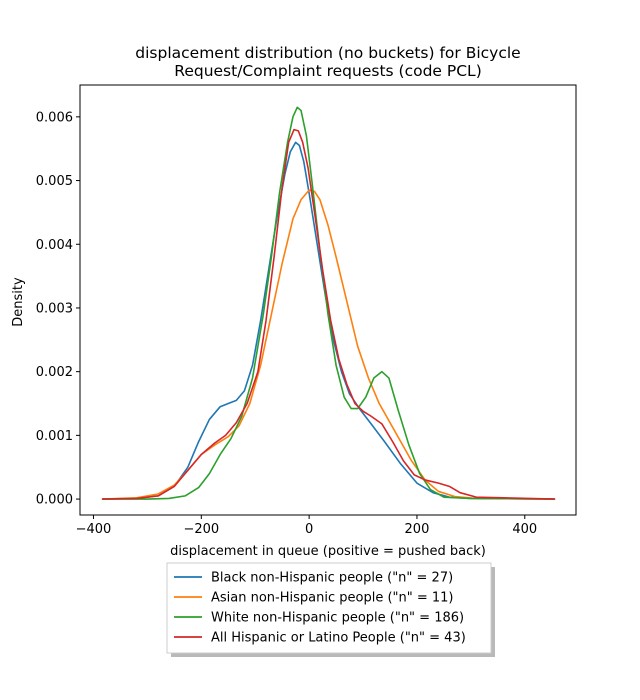 The width and height of the screenshot is (640, 700). What do you see at coordinates (338, 638) in the screenshot?
I see `legend-label-3: All Hispanic or Latino People ("n" = 43)` at bounding box center [338, 638].